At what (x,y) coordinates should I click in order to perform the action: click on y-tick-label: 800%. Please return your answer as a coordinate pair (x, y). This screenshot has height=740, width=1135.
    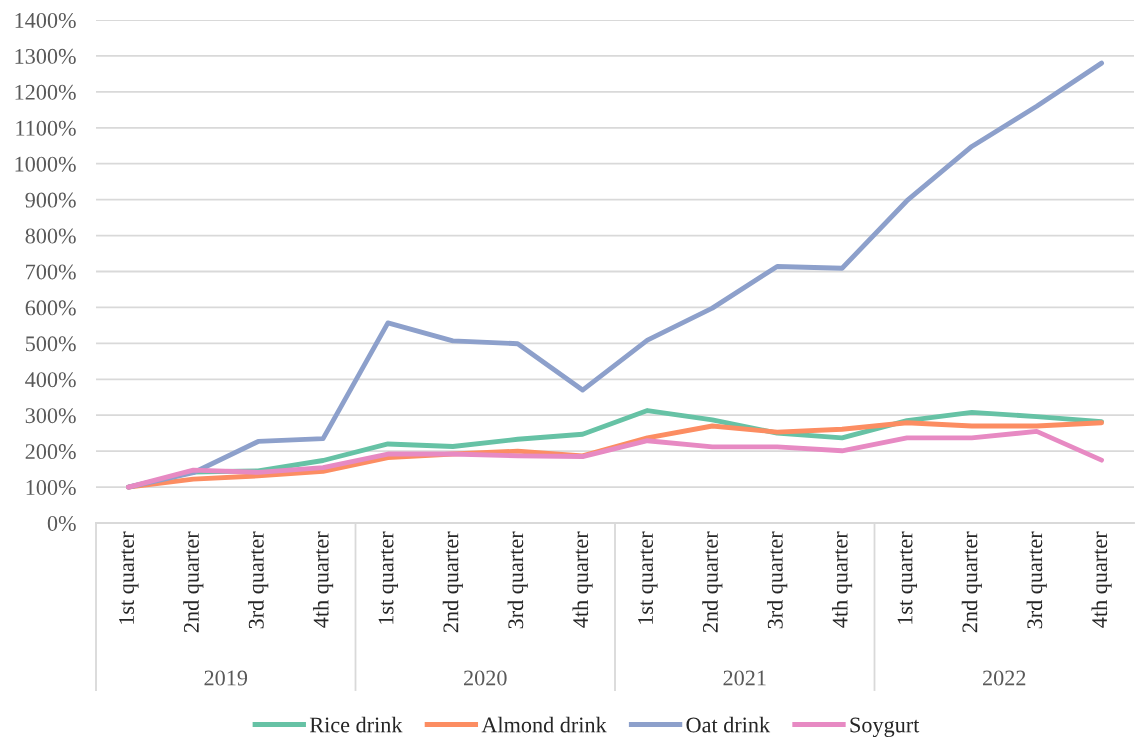
    Looking at the image, I should click on (50, 236).